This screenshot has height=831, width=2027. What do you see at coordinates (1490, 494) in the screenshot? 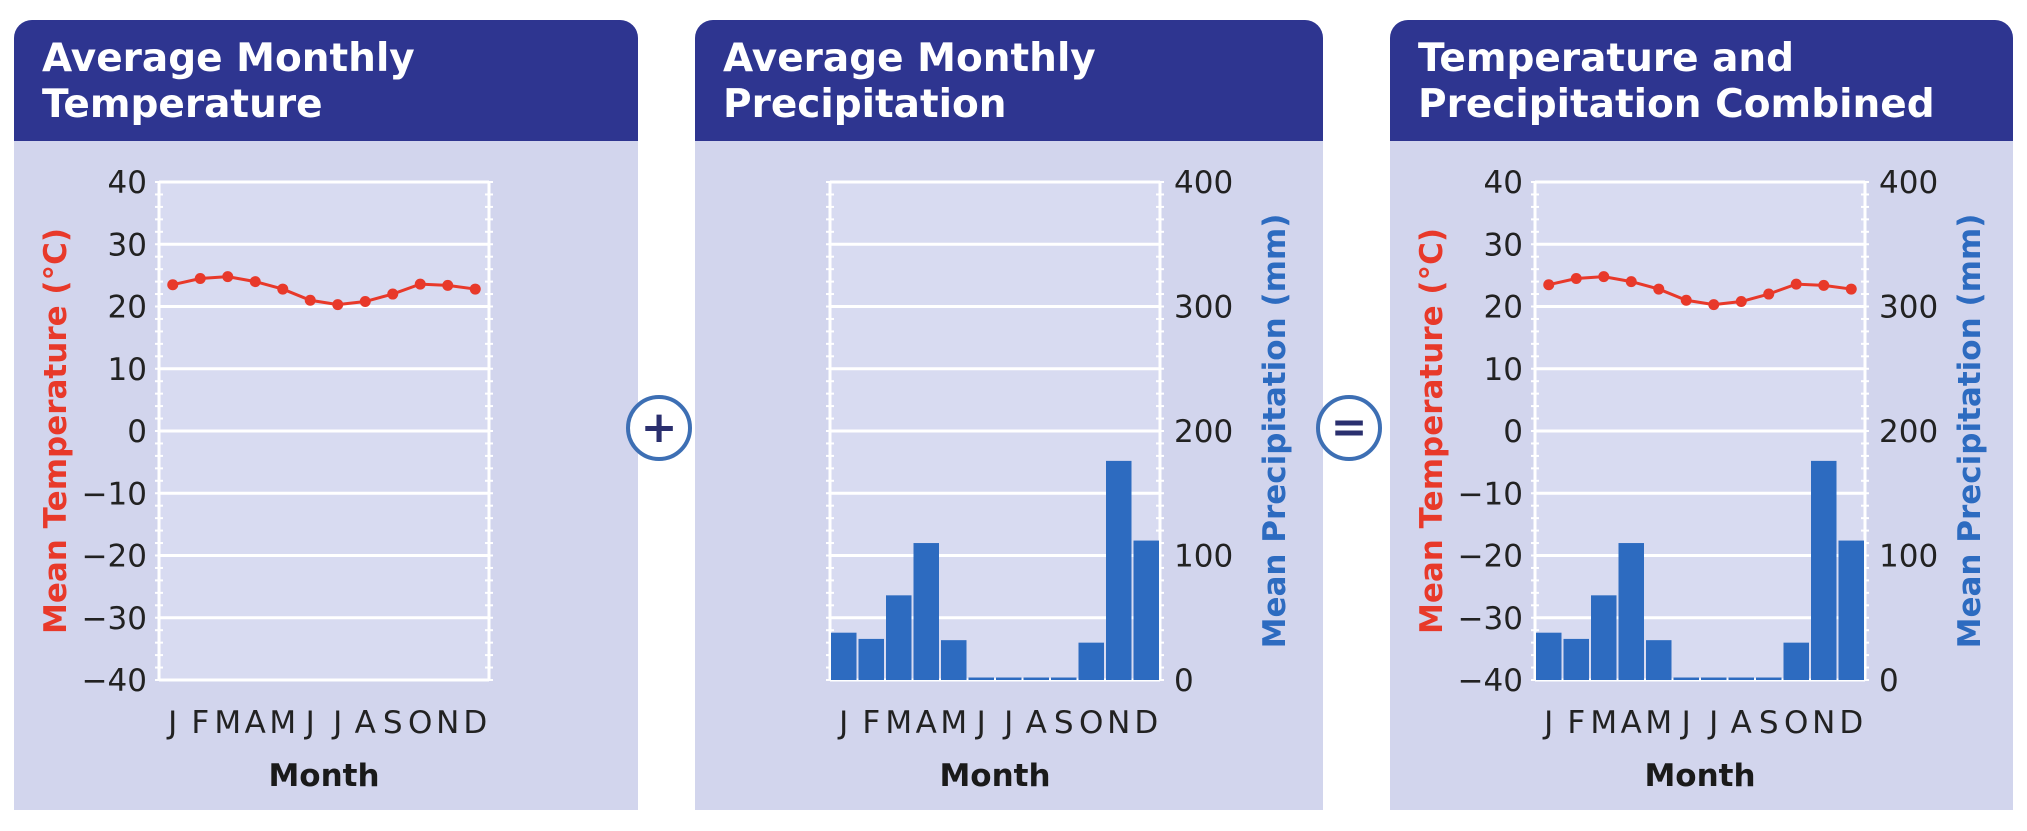
I see `y-tick-label: −10` at bounding box center [1490, 494].